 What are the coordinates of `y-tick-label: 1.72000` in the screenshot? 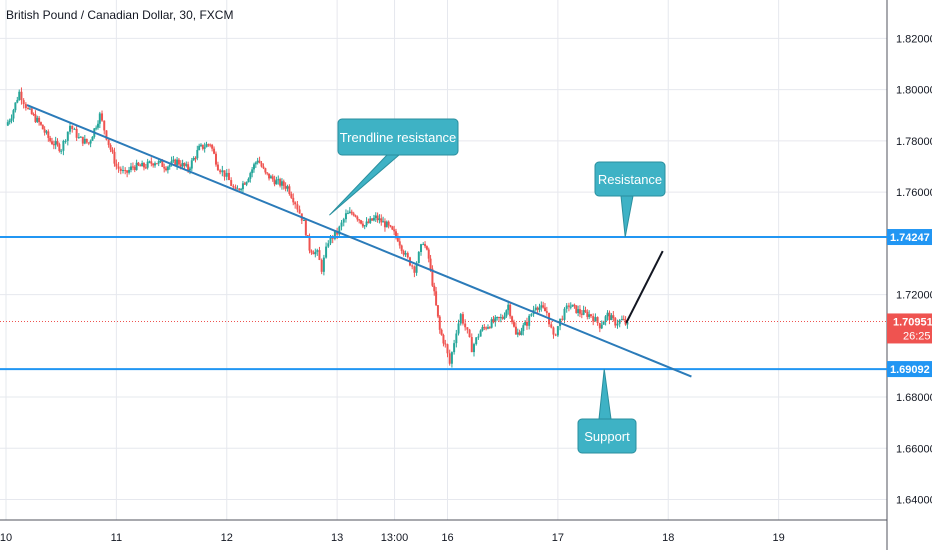 It's located at (914, 296).